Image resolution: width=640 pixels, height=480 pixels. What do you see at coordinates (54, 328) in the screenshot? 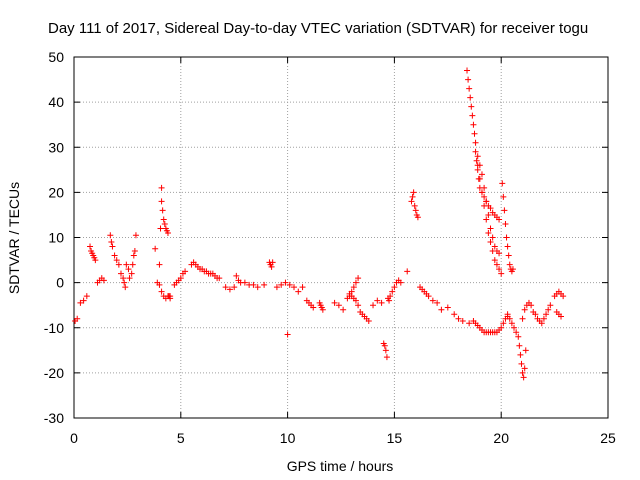
I see `y-tick-label: -10` at bounding box center [54, 328].